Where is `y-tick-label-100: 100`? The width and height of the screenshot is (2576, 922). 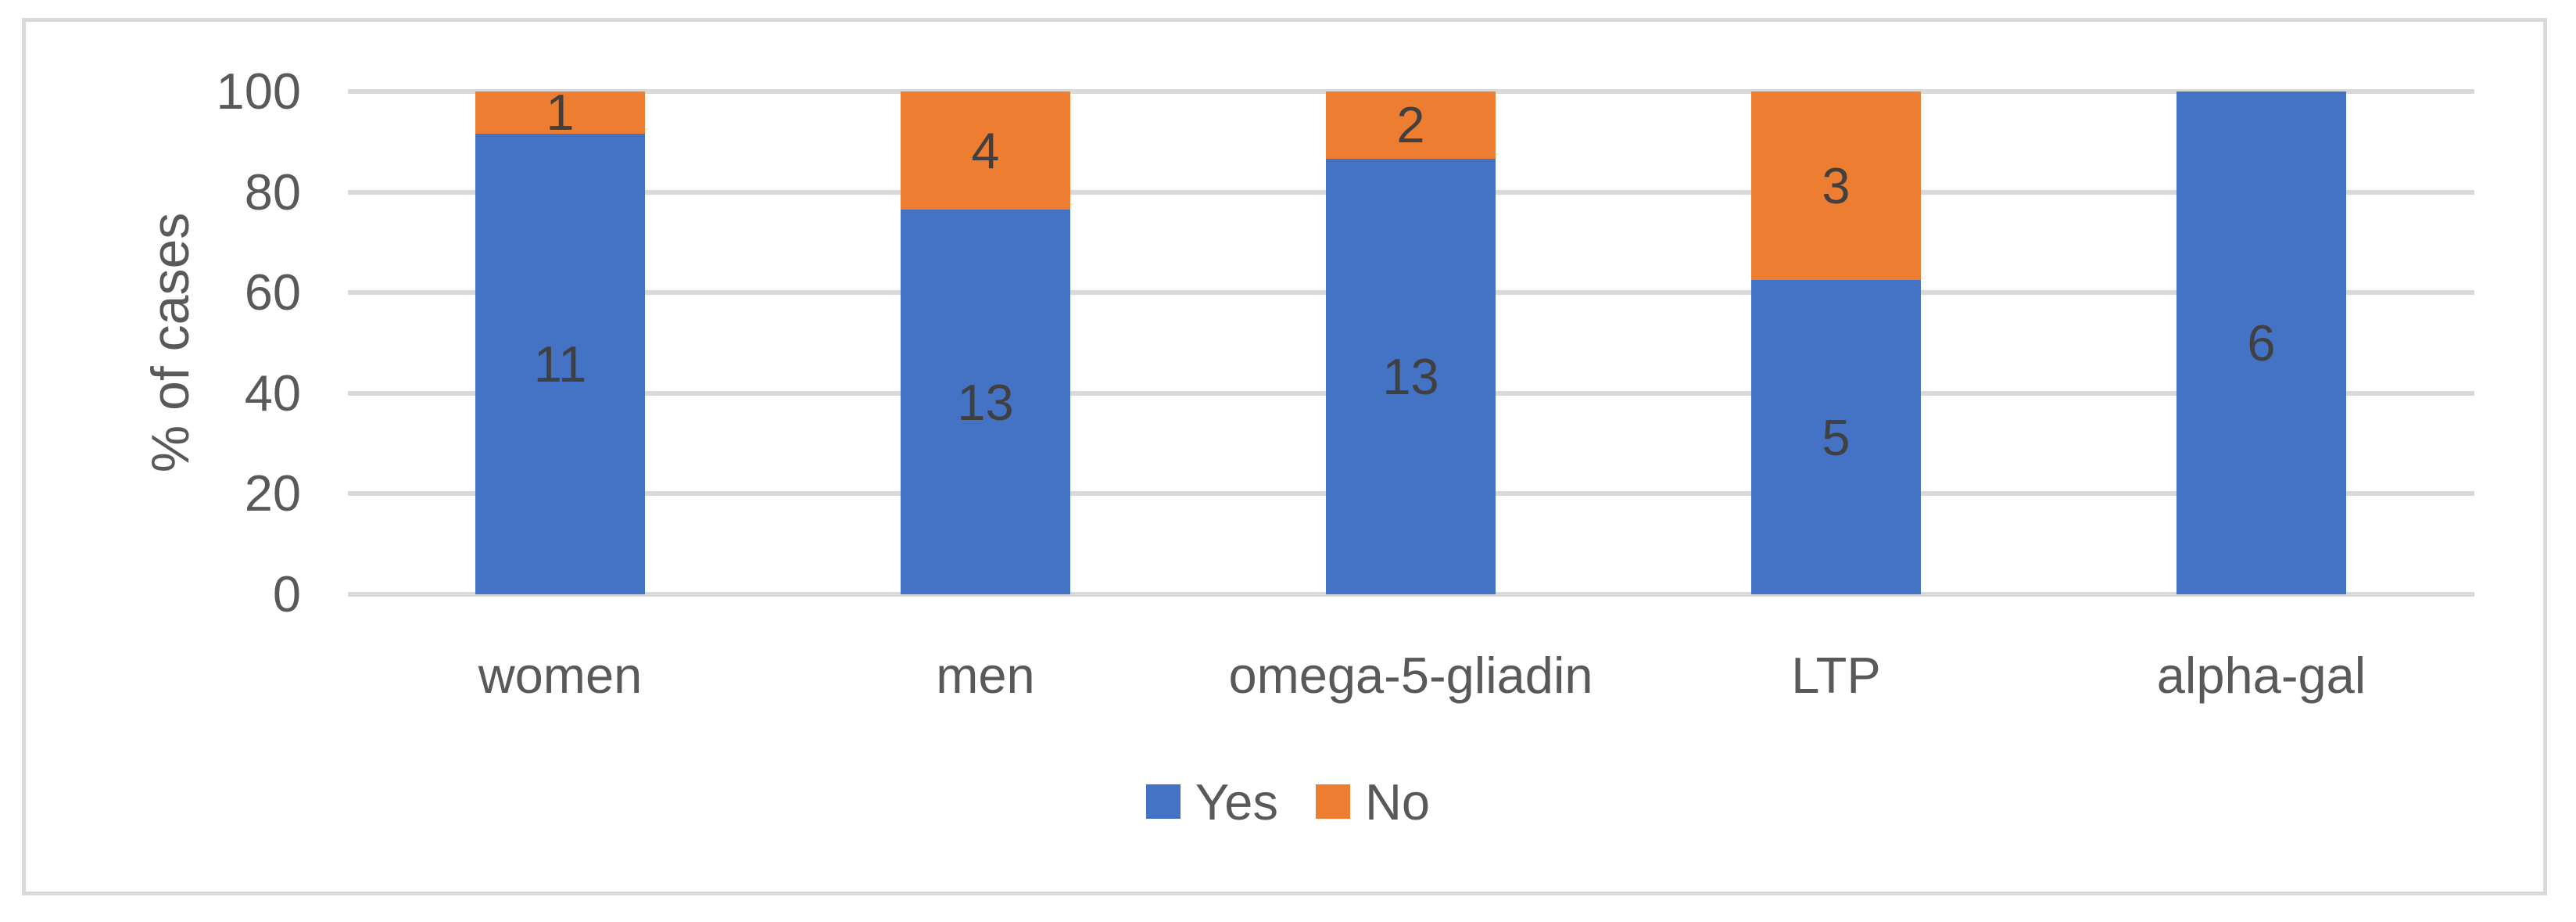
y-tick-label-100: 100 is located at coordinates (258, 91).